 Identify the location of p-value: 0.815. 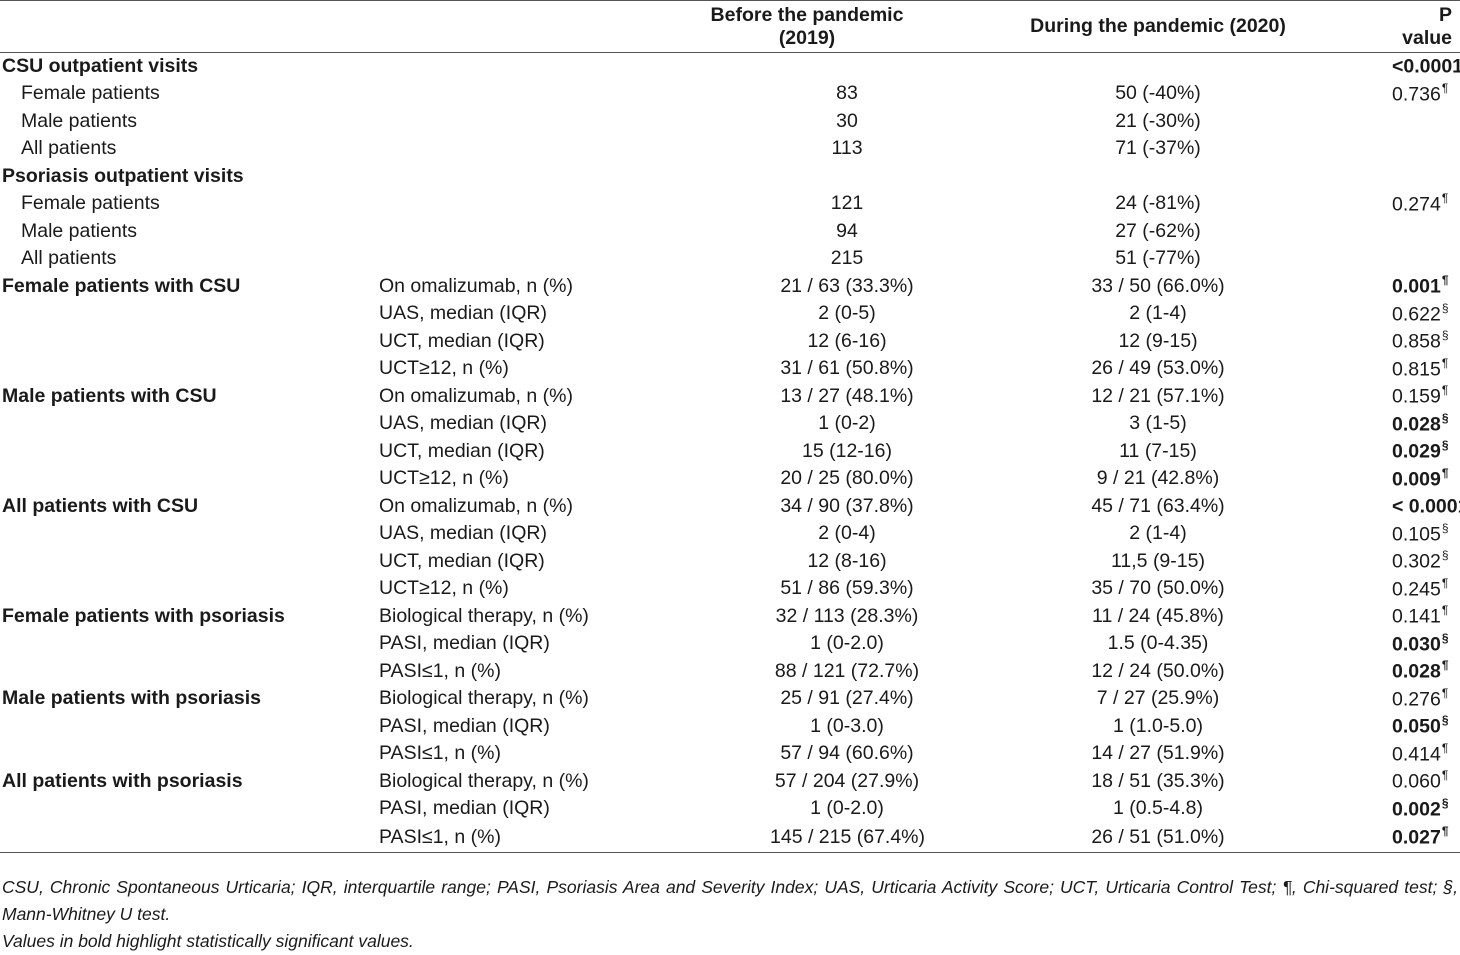
(1416, 369).